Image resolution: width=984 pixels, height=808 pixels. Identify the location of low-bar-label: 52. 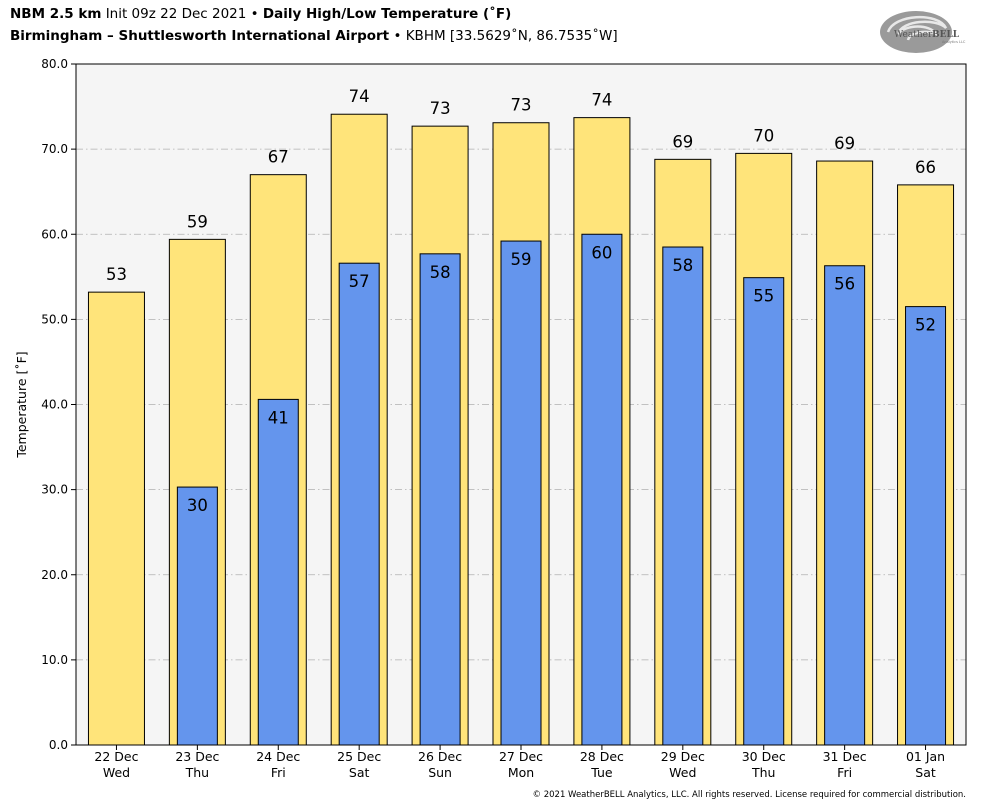
(925, 325).